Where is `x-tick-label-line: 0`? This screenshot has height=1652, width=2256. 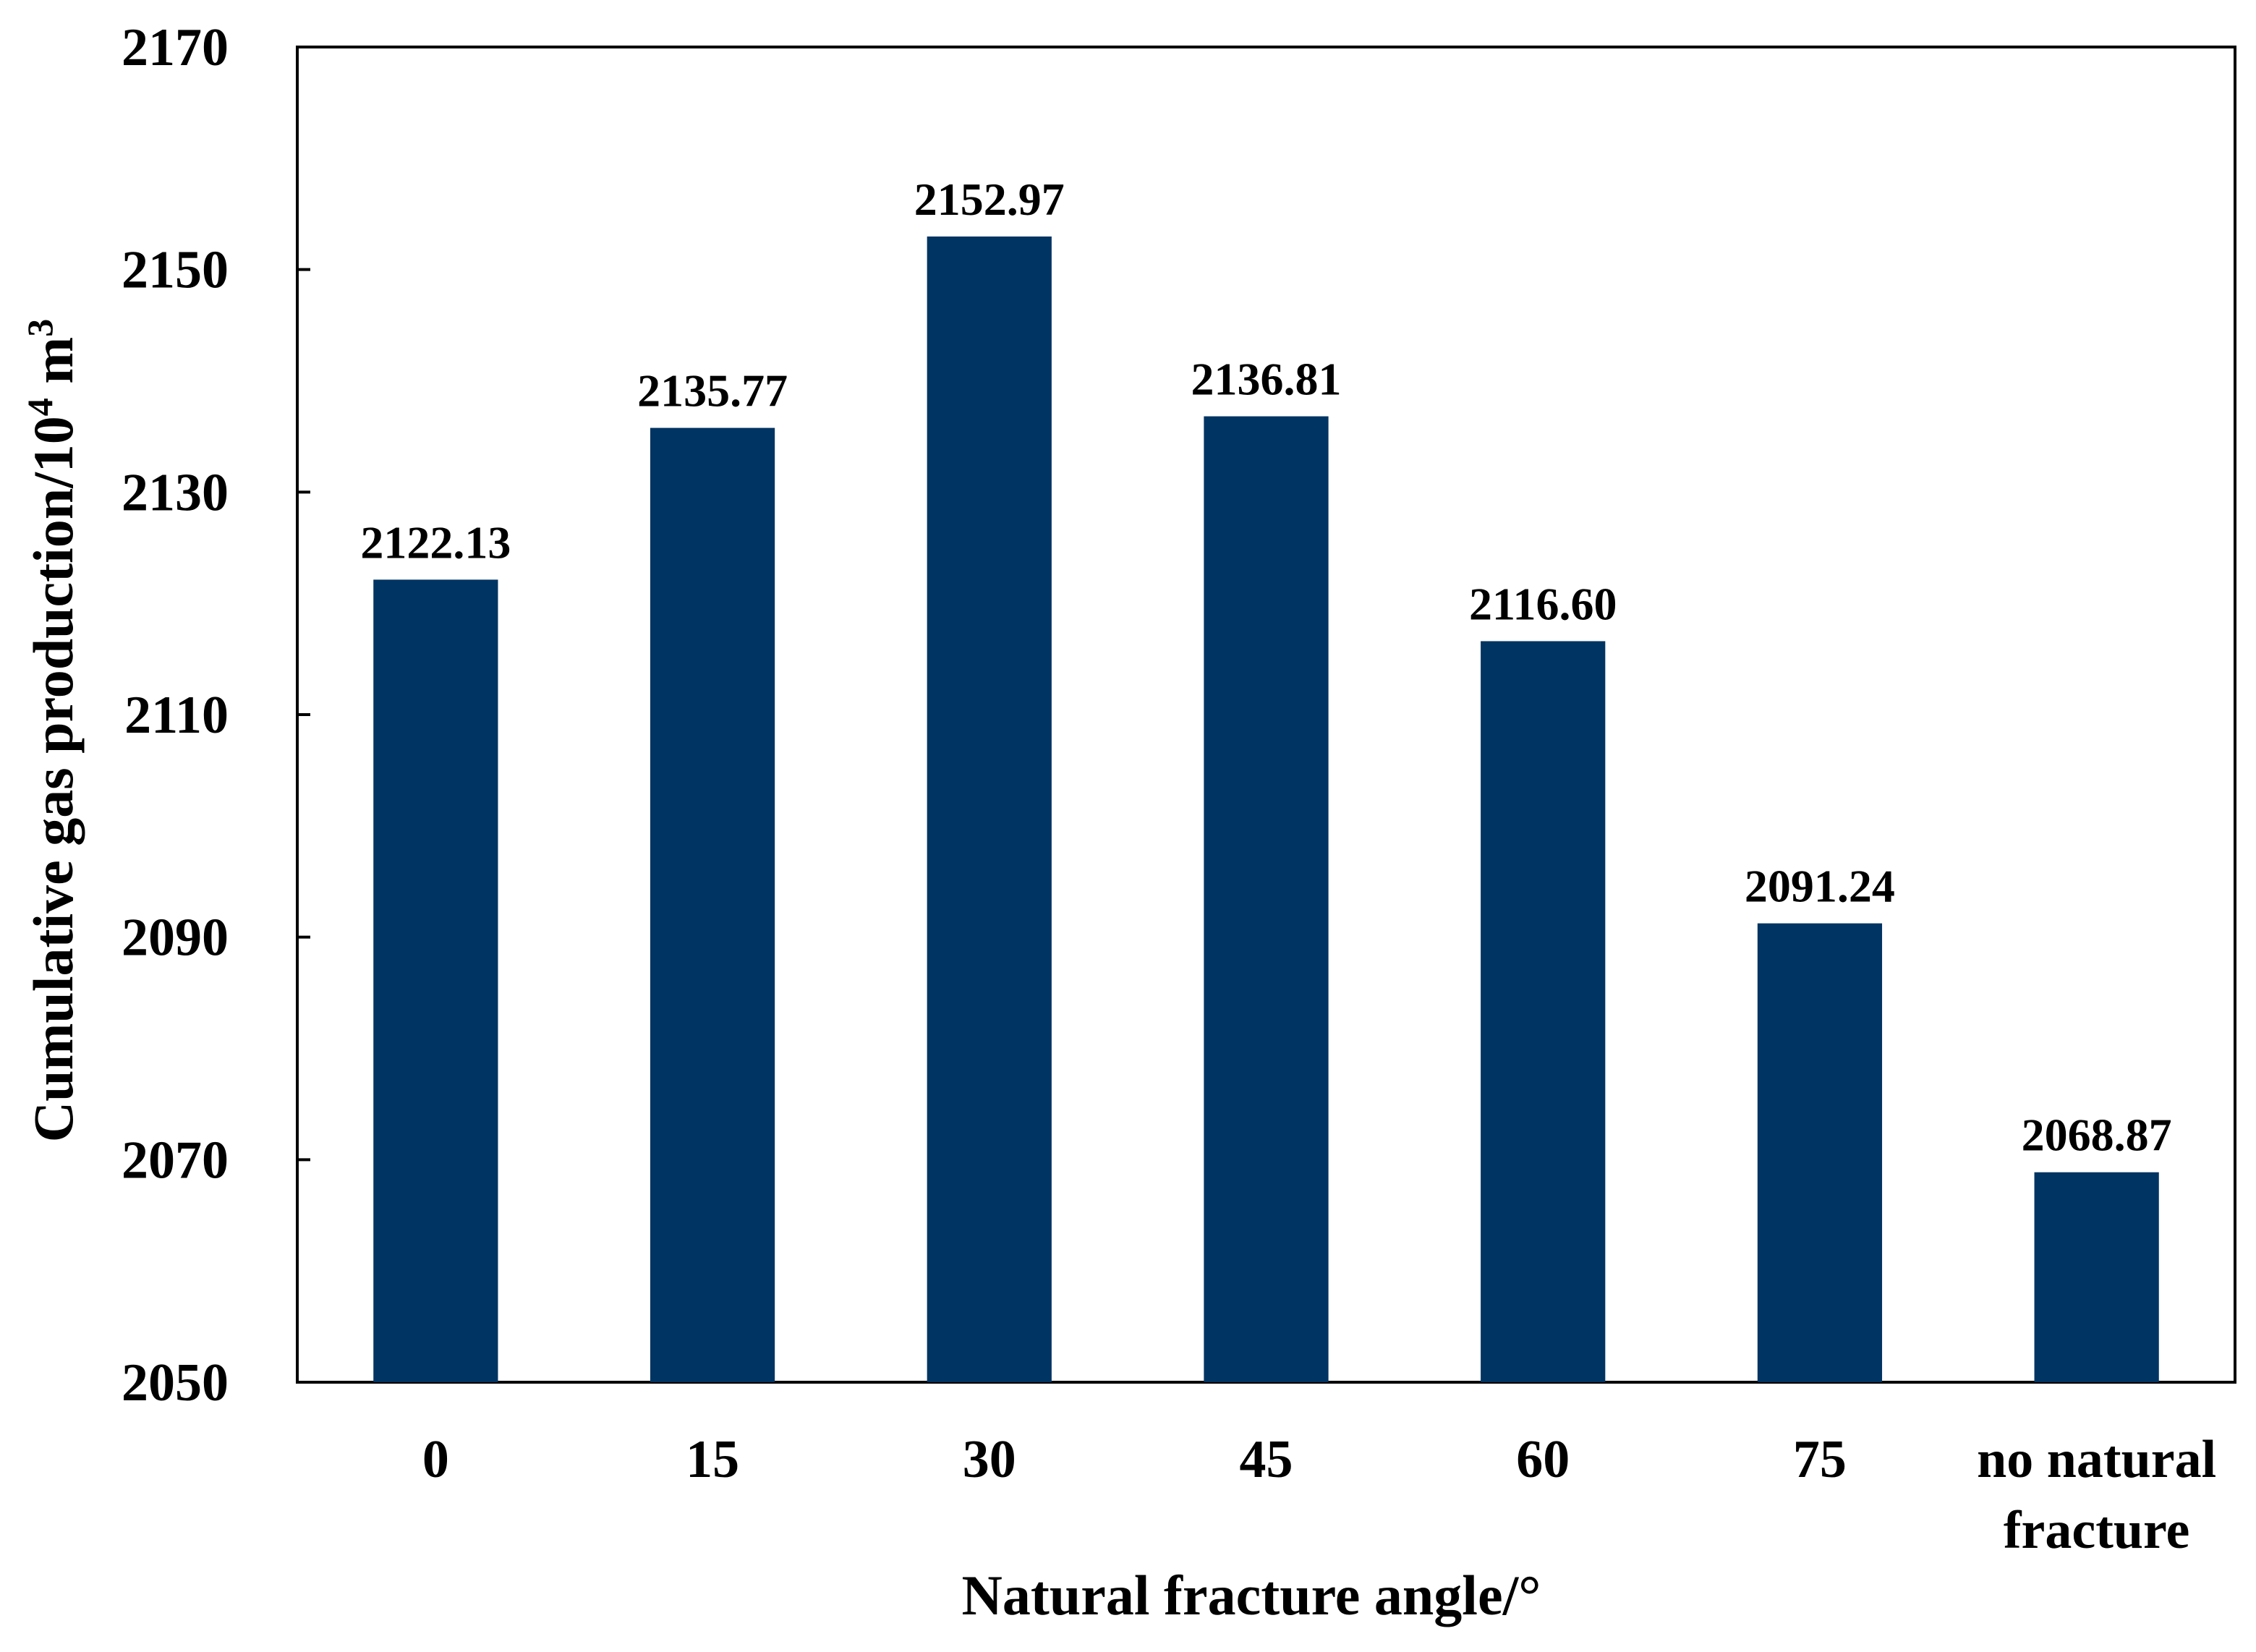
x-tick-label-line: 0 is located at coordinates (435, 1459).